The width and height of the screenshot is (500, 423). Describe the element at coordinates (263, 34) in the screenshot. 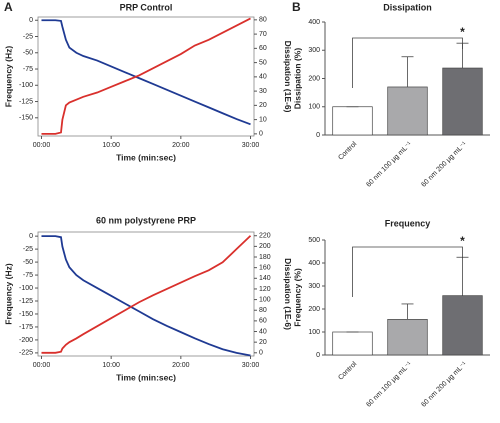

I see `y2-tick-label: 70` at that location.